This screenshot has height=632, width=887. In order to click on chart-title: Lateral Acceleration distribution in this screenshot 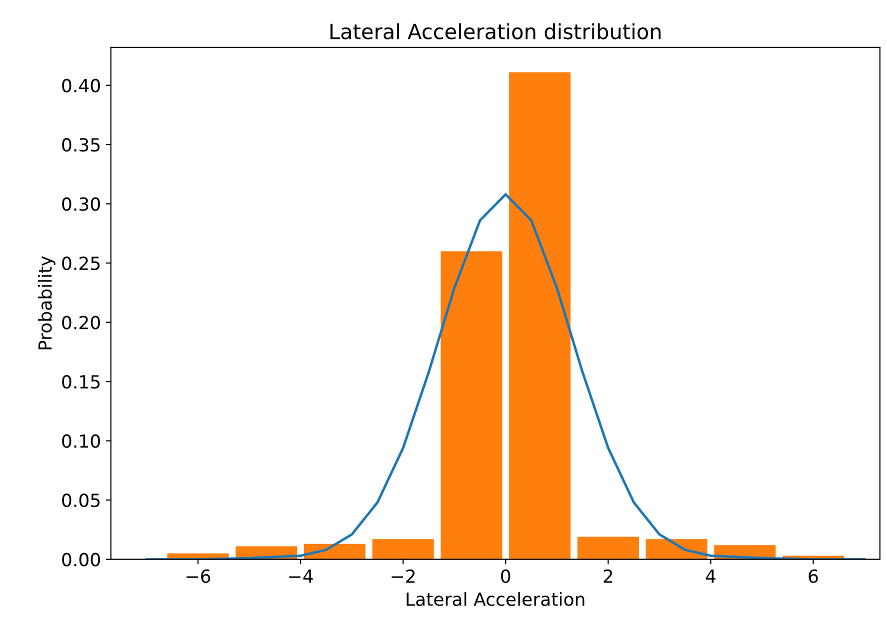, I will do `click(495, 31)`.